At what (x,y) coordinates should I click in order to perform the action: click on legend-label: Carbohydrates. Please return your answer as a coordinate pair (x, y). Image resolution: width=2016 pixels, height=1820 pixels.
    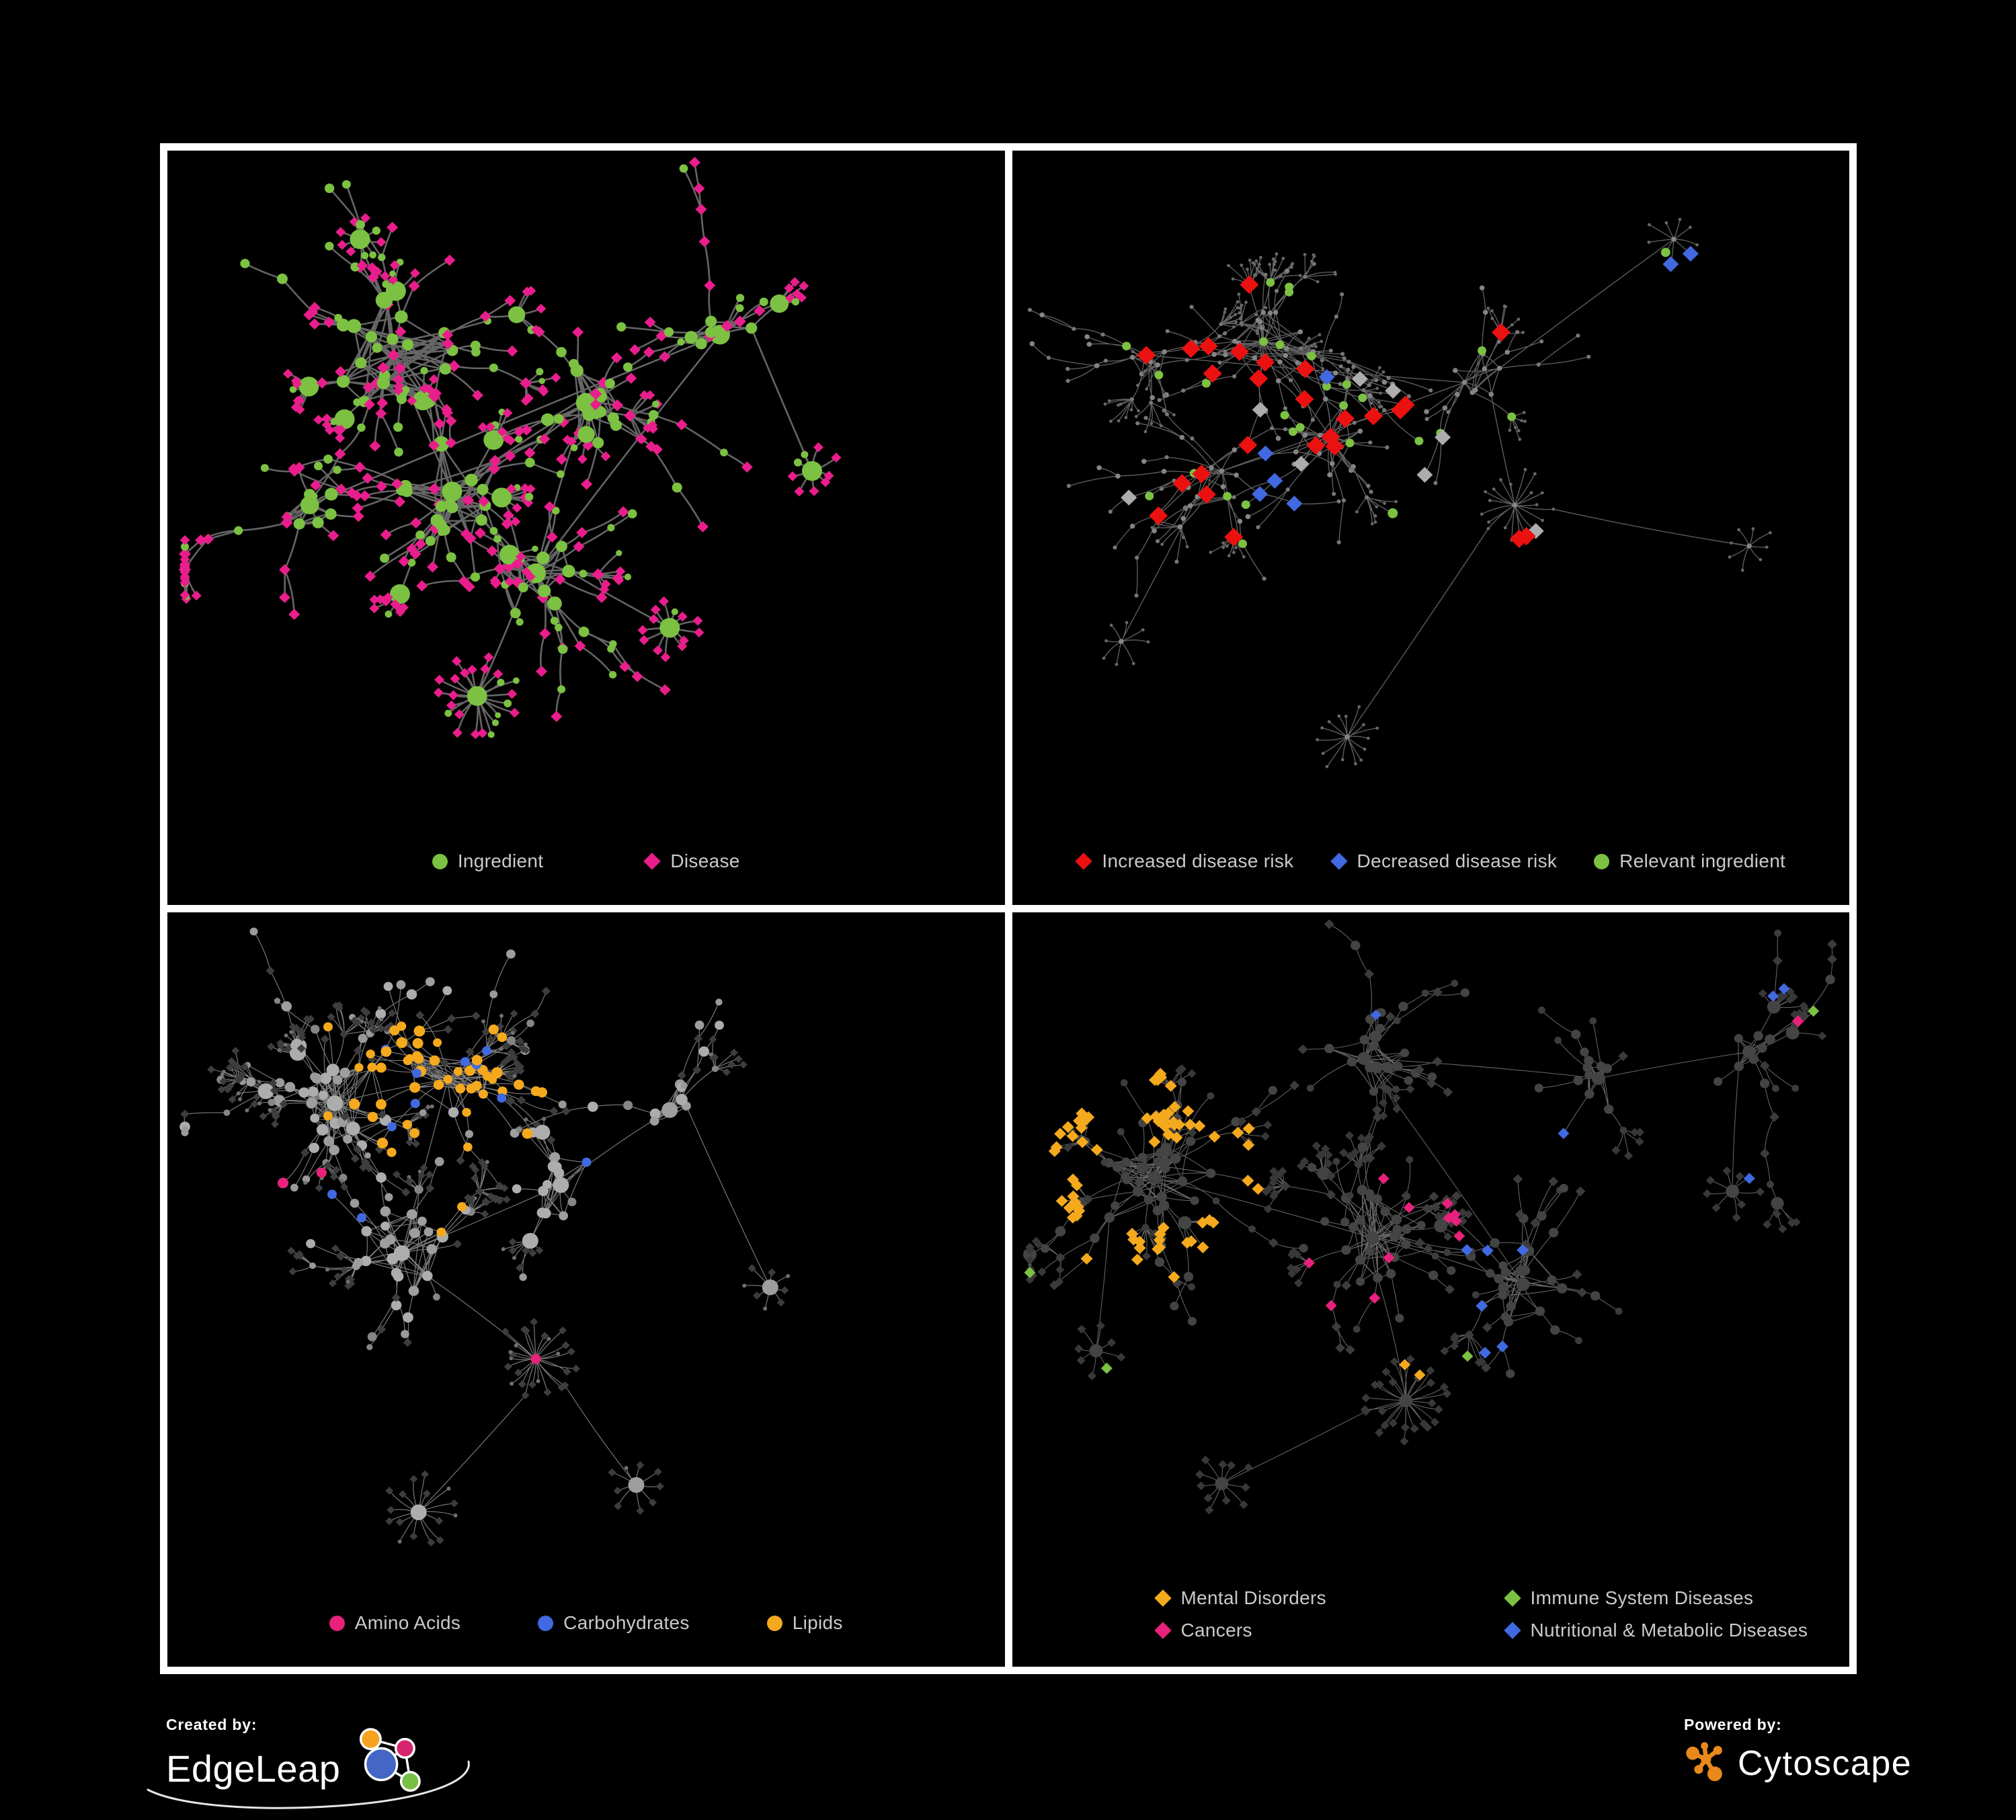
    Looking at the image, I should click on (626, 1622).